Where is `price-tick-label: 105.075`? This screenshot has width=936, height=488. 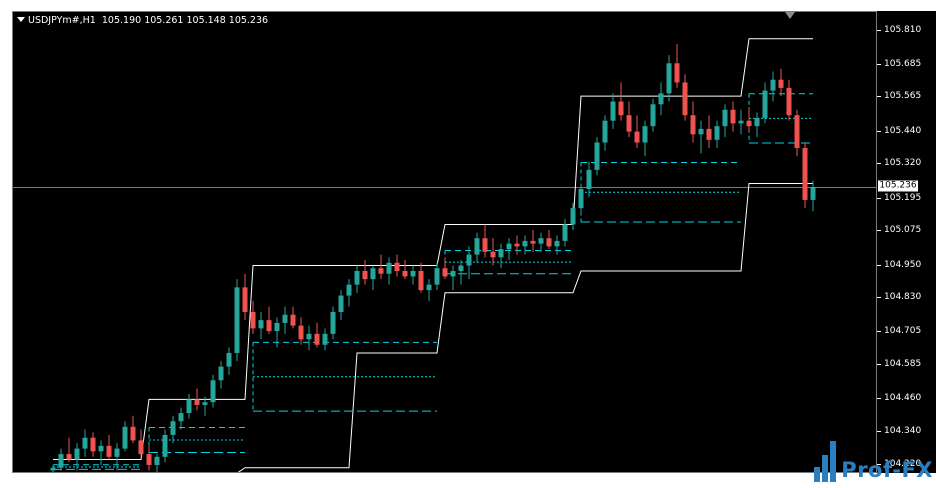
price-tick-label: 105.075 is located at coordinates (903, 230).